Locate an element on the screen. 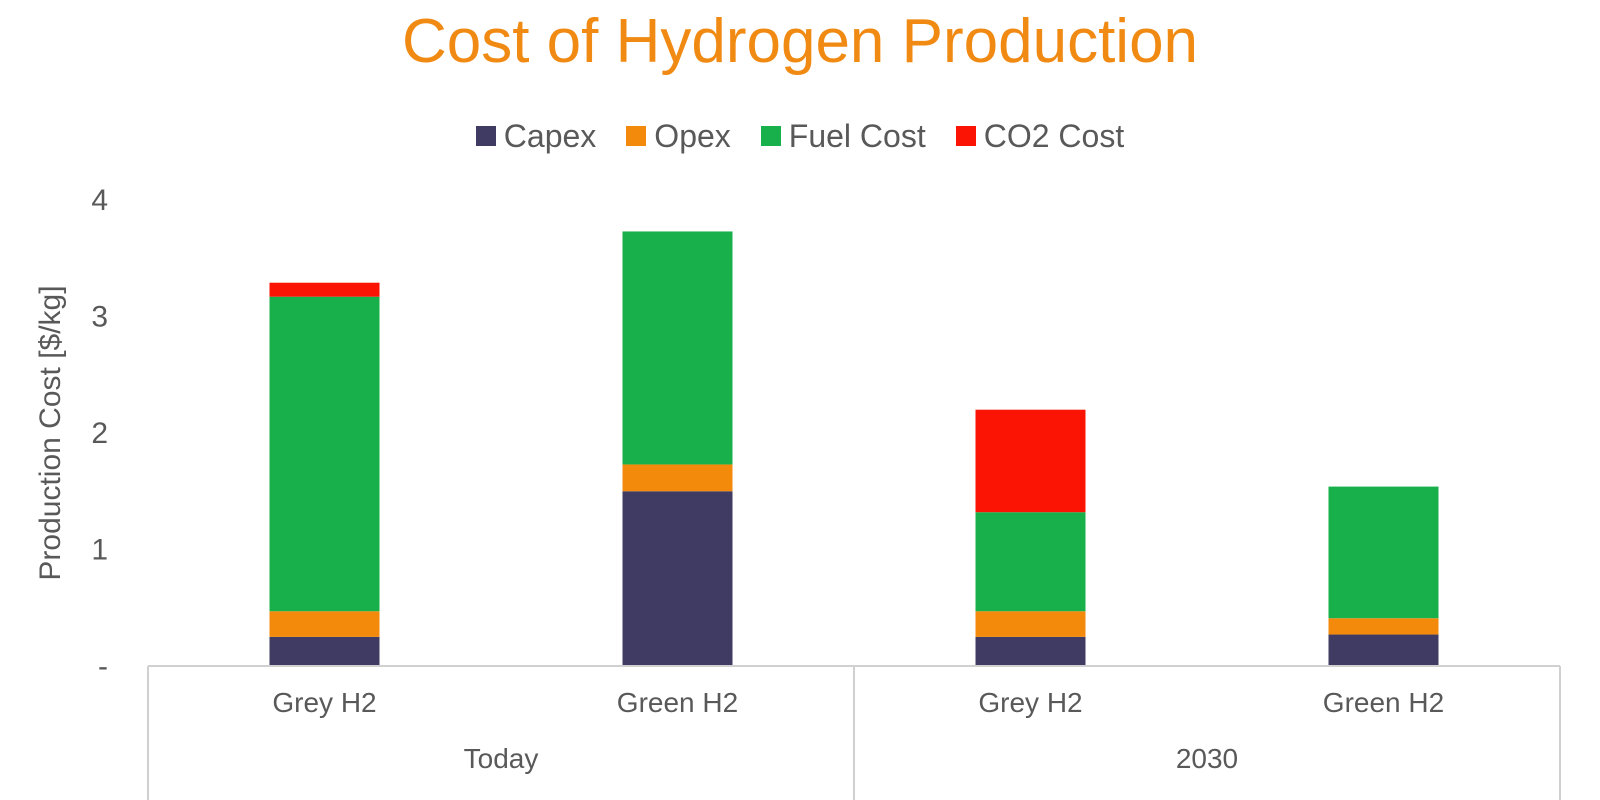 The image size is (1600, 800). y-tick-label: 1 is located at coordinates (99, 550).